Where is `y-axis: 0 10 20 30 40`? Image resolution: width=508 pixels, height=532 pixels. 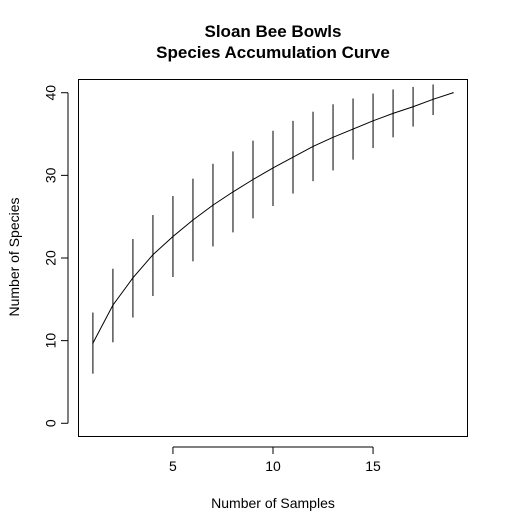
y-axis: 0 10 20 30 40 is located at coordinates (56, 256).